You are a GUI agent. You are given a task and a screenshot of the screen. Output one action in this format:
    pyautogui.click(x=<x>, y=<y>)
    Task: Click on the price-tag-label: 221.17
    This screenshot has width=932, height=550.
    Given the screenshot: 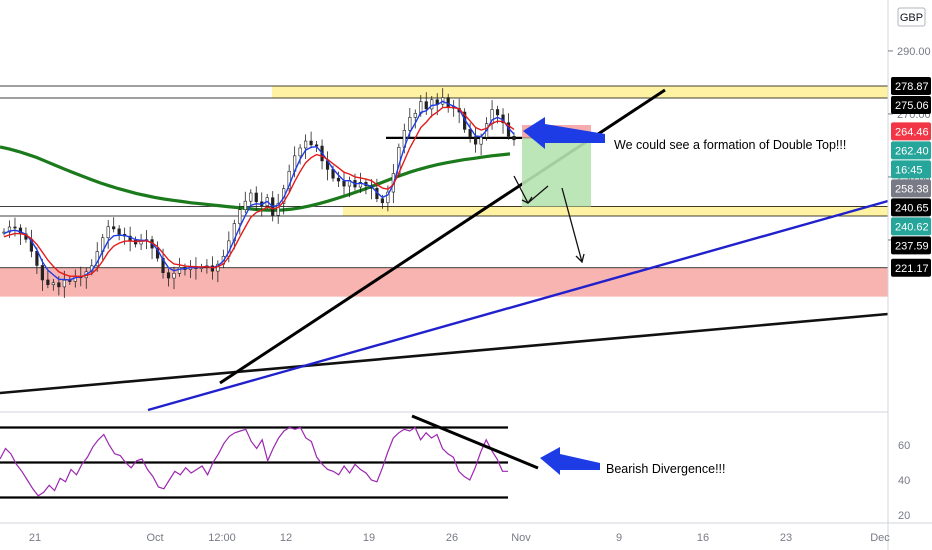 What is the action you would take?
    pyautogui.click(x=912, y=269)
    